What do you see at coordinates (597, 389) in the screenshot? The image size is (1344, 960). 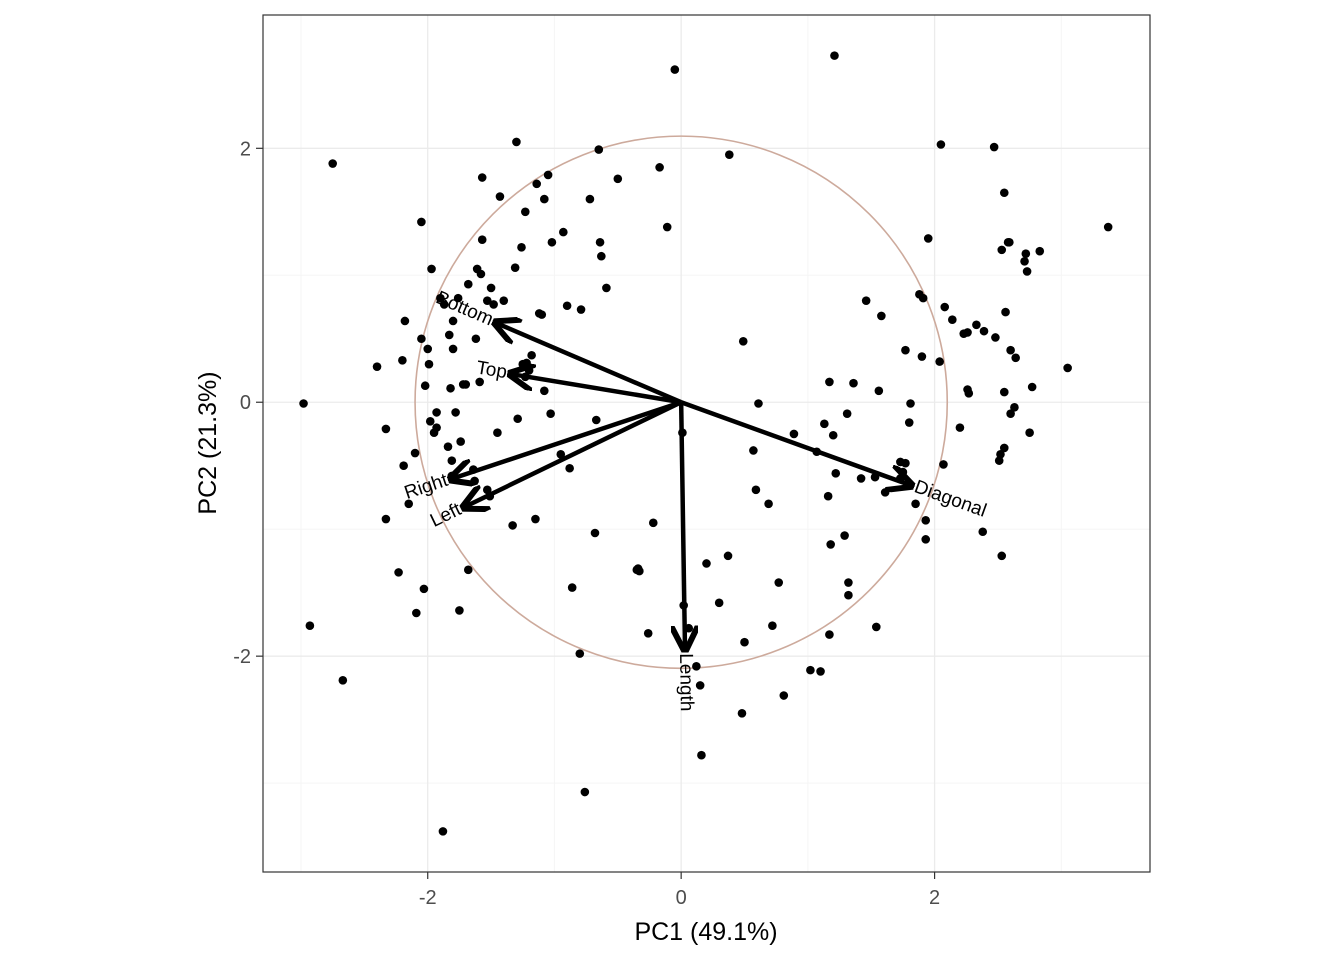 I see `loading-arrow-top` at bounding box center [597, 389].